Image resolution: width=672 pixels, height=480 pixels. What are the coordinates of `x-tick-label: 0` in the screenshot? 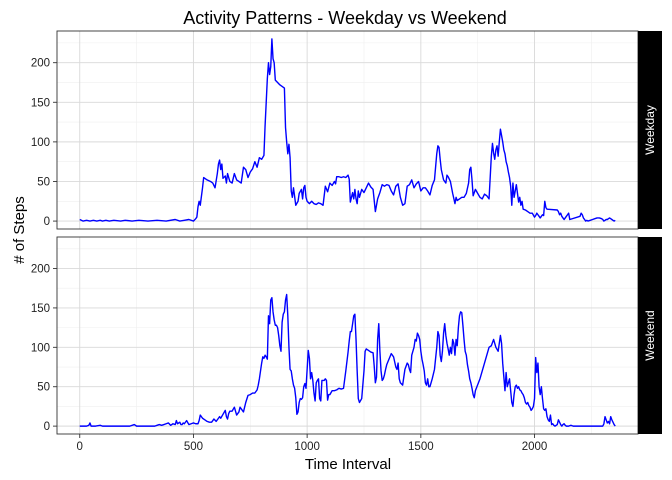 It's located at (80, 447).